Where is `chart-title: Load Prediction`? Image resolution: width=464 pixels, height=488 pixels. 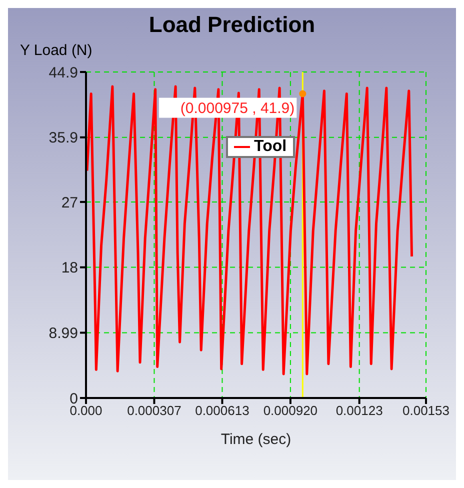
chart-title: Load Prediction is located at coordinates (232, 25).